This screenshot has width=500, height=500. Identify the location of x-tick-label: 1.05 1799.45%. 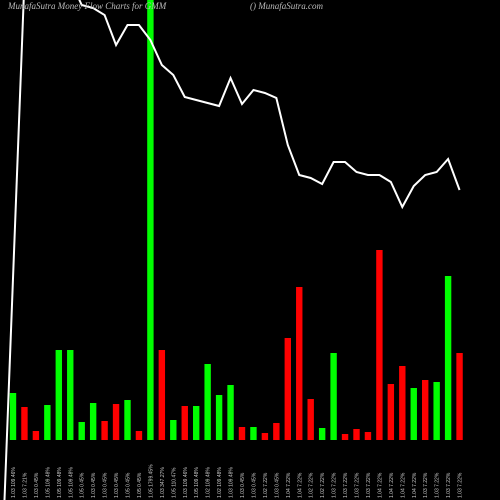
(151, 481).